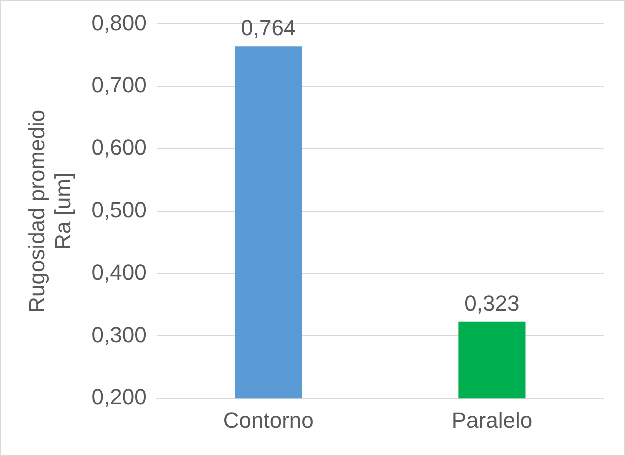  What do you see at coordinates (119, 397) in the screenshot?
I see `y-tick-label: 0,200` at bounding box center [119, 397].